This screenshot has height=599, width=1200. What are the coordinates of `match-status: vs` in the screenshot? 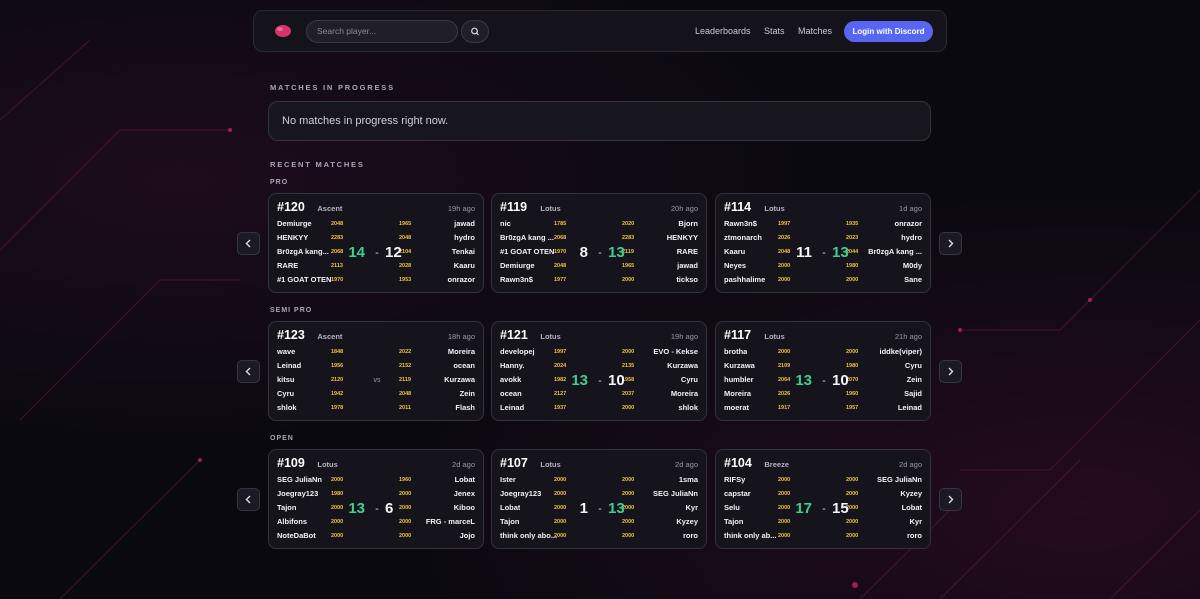 It's located at (377, 380).